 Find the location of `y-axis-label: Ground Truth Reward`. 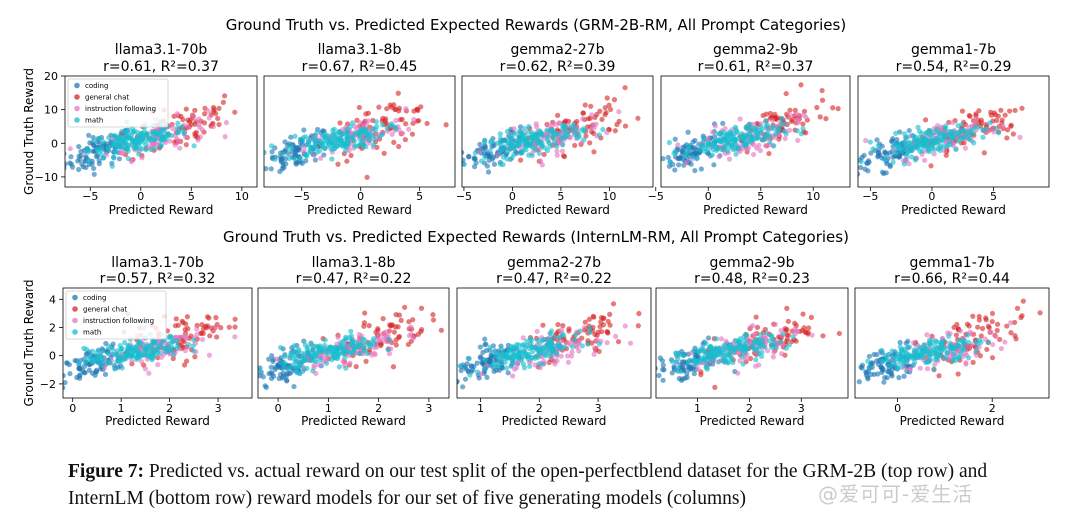

y-axis-label: Ground Truth Reward is located at coordinates (29, 131).